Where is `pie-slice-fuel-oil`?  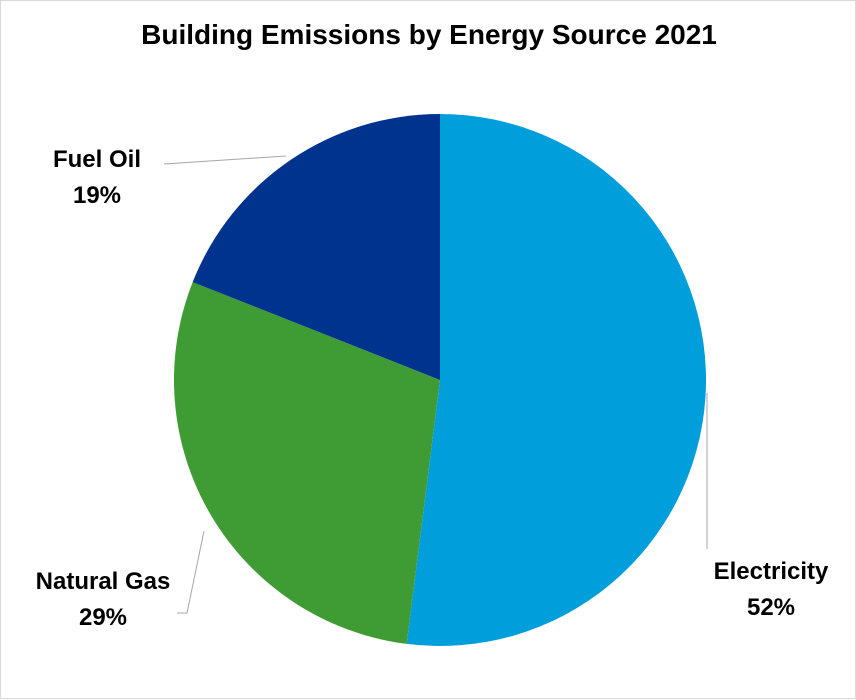 pie-slice-fuel-oil is located at coordinates (316, 247).